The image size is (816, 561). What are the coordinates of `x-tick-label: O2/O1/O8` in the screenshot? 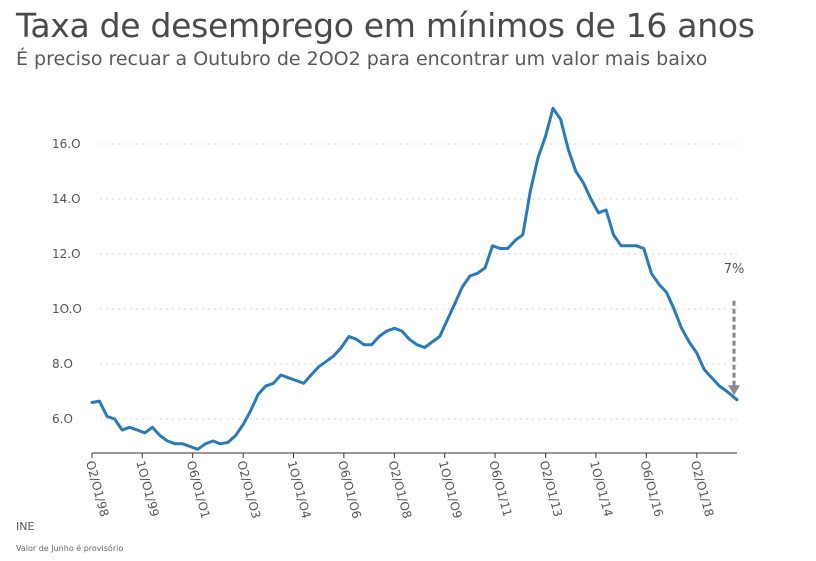 It's located at (399, 489).